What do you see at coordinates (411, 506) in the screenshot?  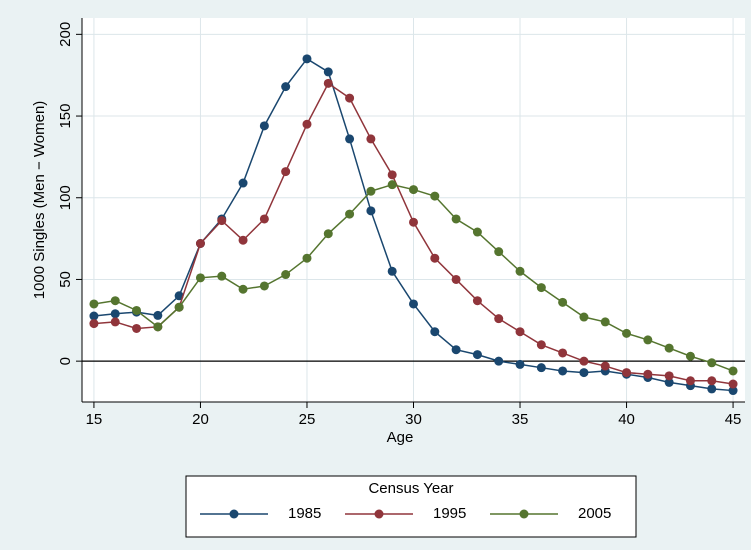 I see `legend-box` at bounding box center [411, 506].